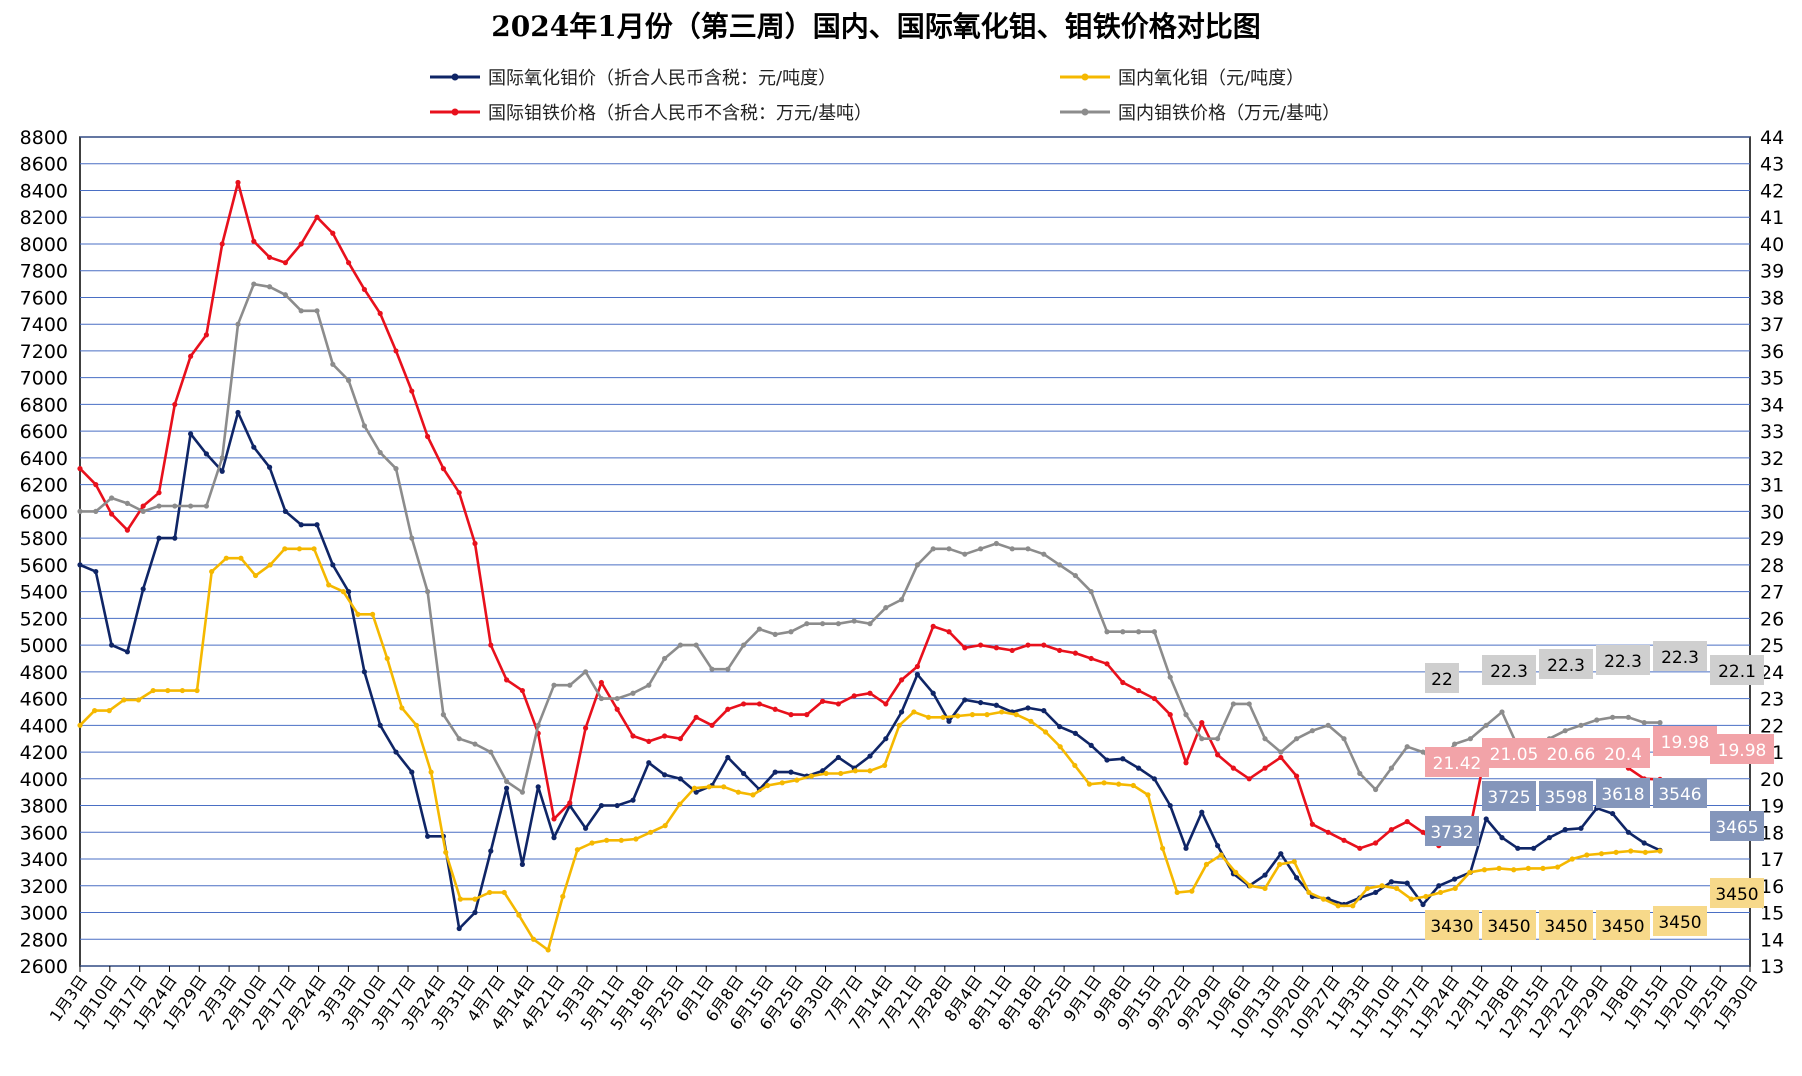 Image resolution: width=1802 pixels, height=1076 pixels. I want to click on data-label-text: 3430, so click(1451, 927).